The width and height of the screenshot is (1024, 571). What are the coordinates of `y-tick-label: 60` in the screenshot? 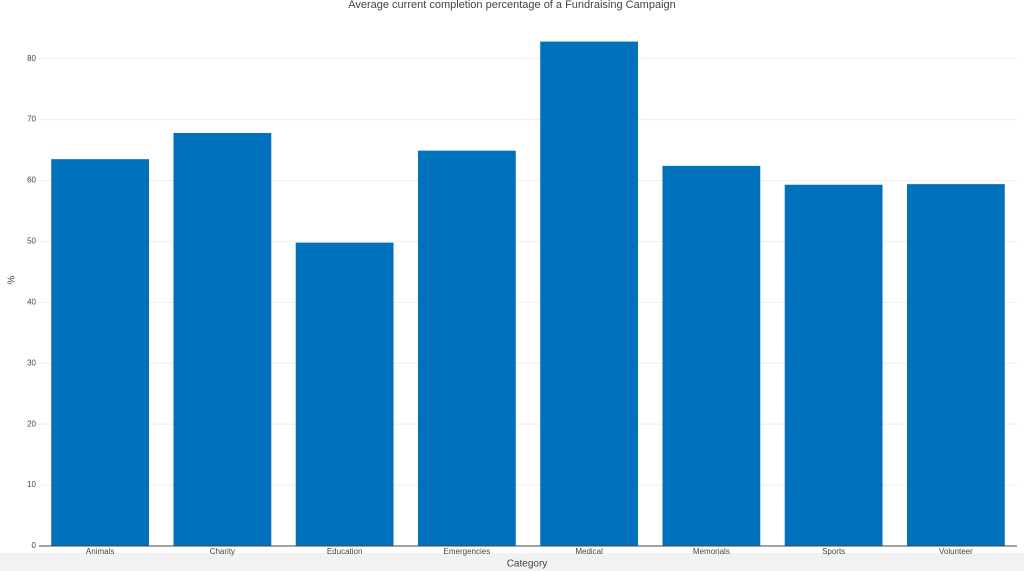 It's located at (31, 180).